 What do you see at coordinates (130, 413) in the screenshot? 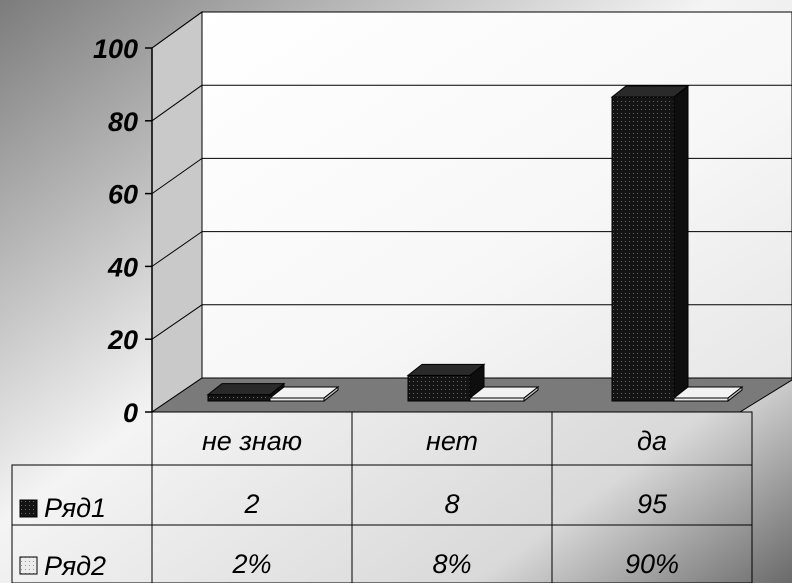
I see `y-tick-label: 0` at bounding box center [130, 413].